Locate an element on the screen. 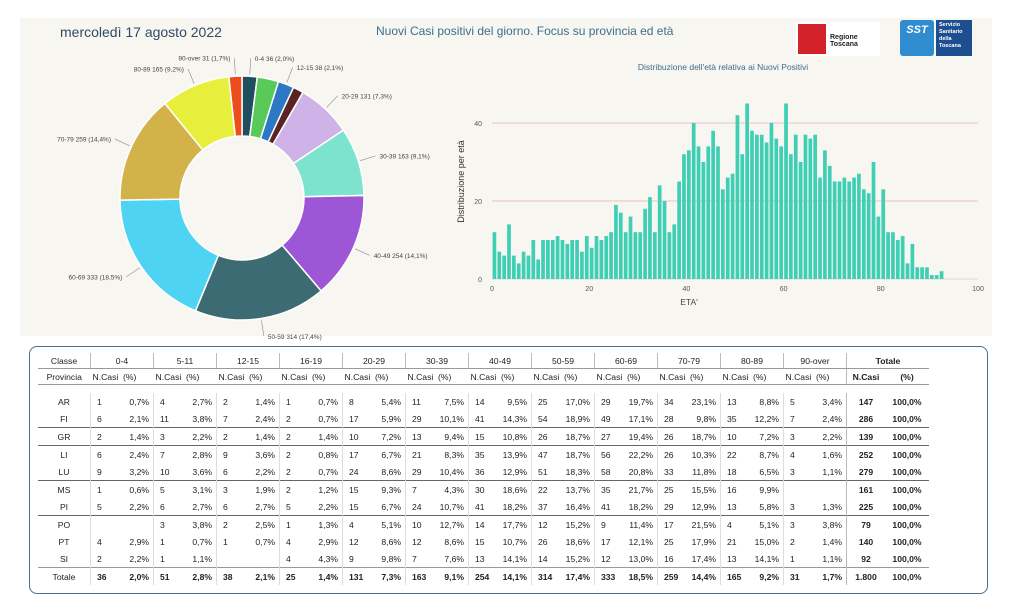 The height and width of the screenshot is (612, 1011). n-casi-cell: 47 is located at coordinates (546, 454).